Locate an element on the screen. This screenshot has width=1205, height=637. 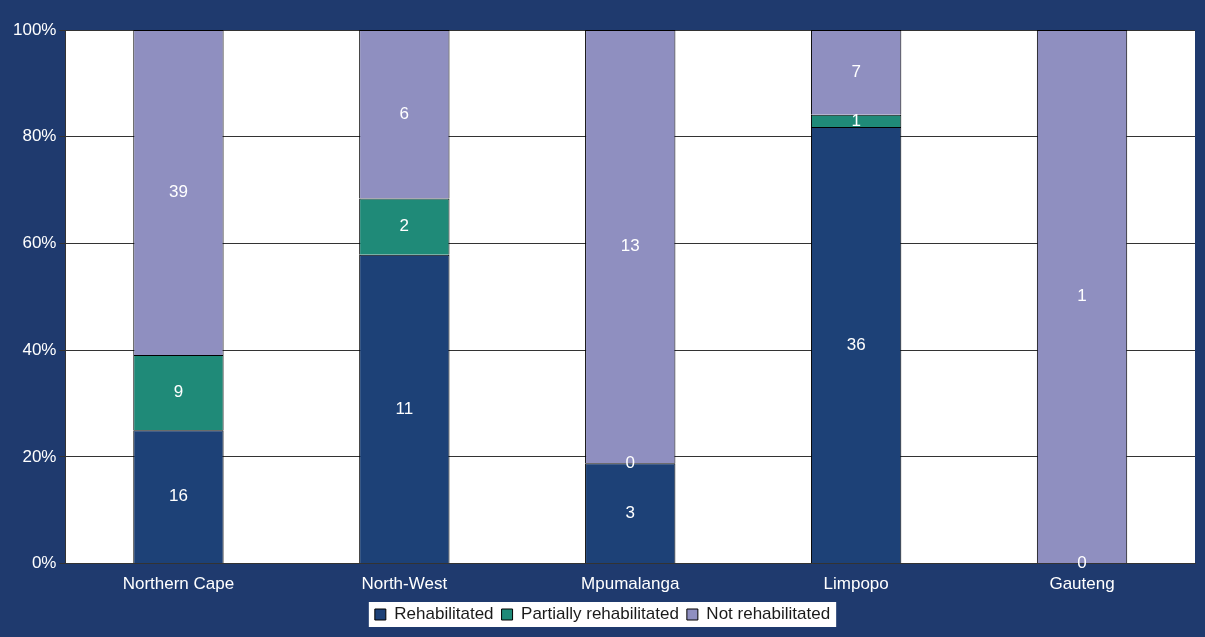
annotation: 7 is located at coordinates (856, 72).